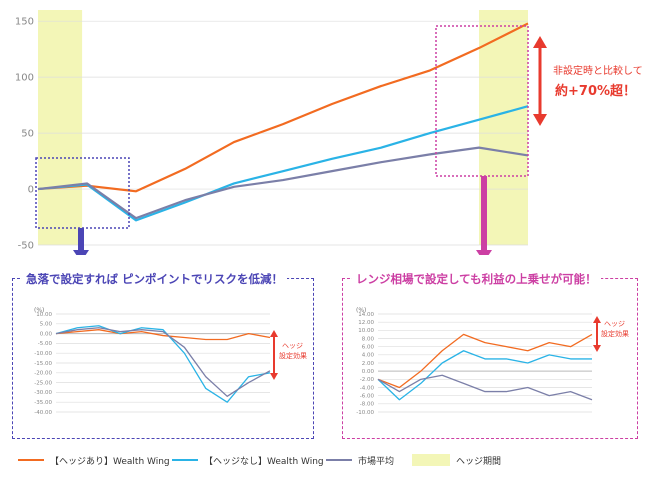  What do you see at coordinates (366, 323) in the screenshot?
I see `right-ytick-1: 12.00` at bounding box center [366, 323].